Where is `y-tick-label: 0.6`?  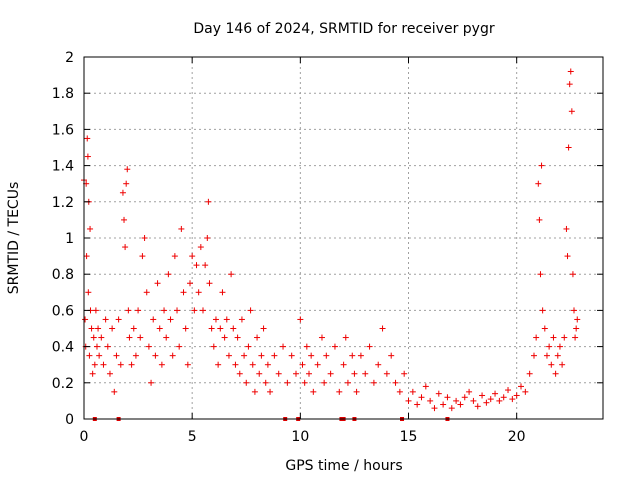
y-tick-label: 0.6 is located at coordinates (63, 311).